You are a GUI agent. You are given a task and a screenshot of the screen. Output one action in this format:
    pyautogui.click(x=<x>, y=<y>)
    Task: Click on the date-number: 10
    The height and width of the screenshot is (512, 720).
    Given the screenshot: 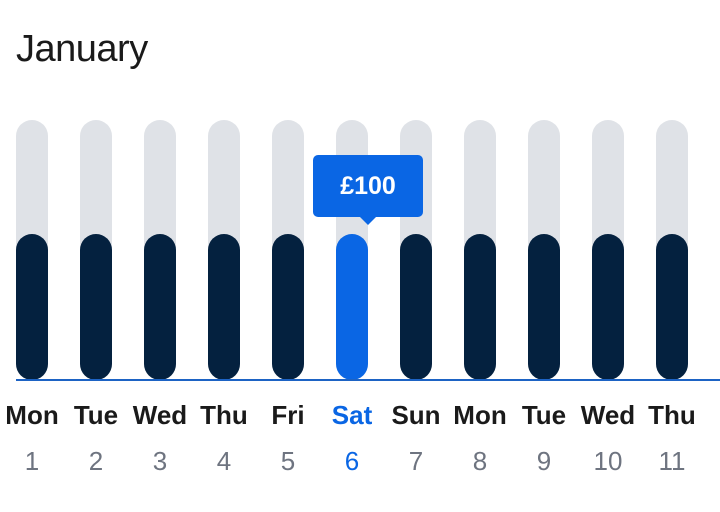 What is the action you would take?
    pyautogui.click(x=608, y=461)
    